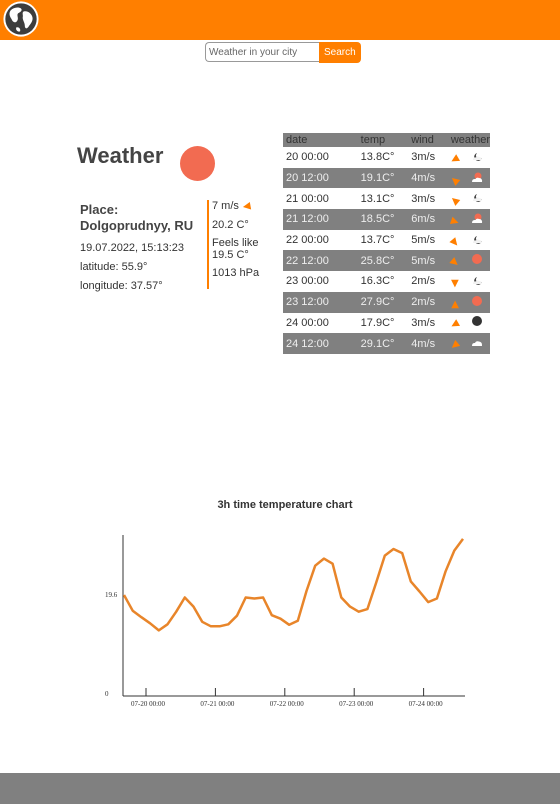  What do you see at coordinates (307, 281) in the screenshot?
I see `forecast-date: 23 00:00` at bounding box center [307, 281].